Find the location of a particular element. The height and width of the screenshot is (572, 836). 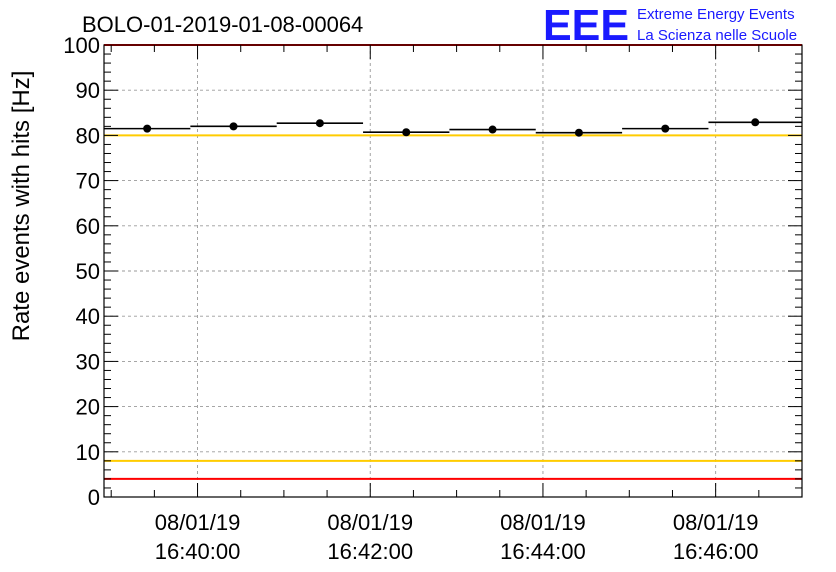

logo-line-2: La Scienza nelle Scuole is located at coordinates (717, 35).